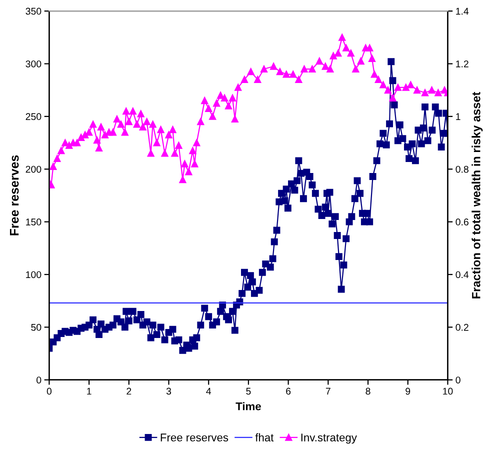  What do you see at coordinates (462, 222) in the screenshot?
I see `y2-tick-label: 0.6` at bounding box center [462, 222].